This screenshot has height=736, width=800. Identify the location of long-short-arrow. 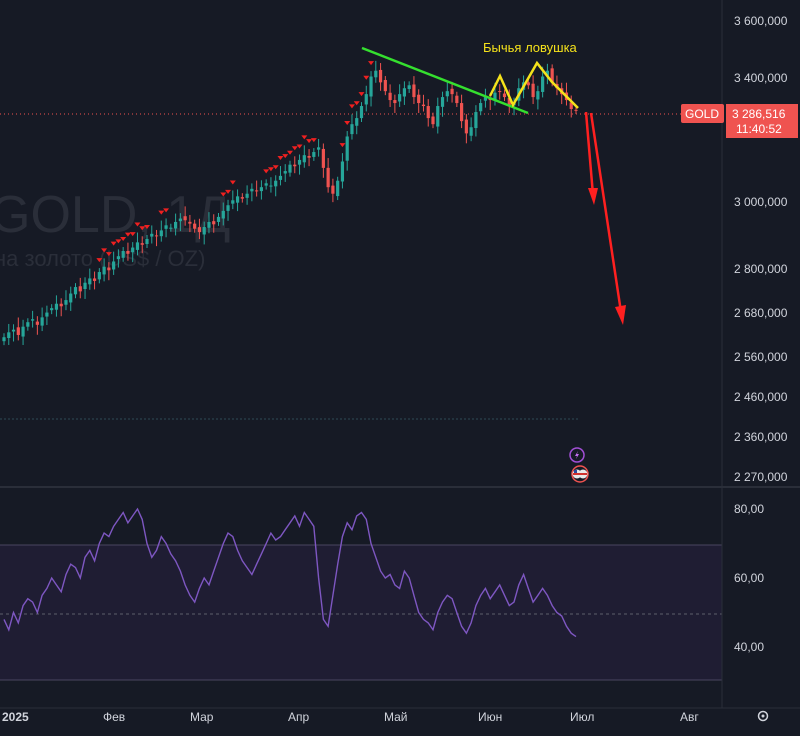
(607, 218).